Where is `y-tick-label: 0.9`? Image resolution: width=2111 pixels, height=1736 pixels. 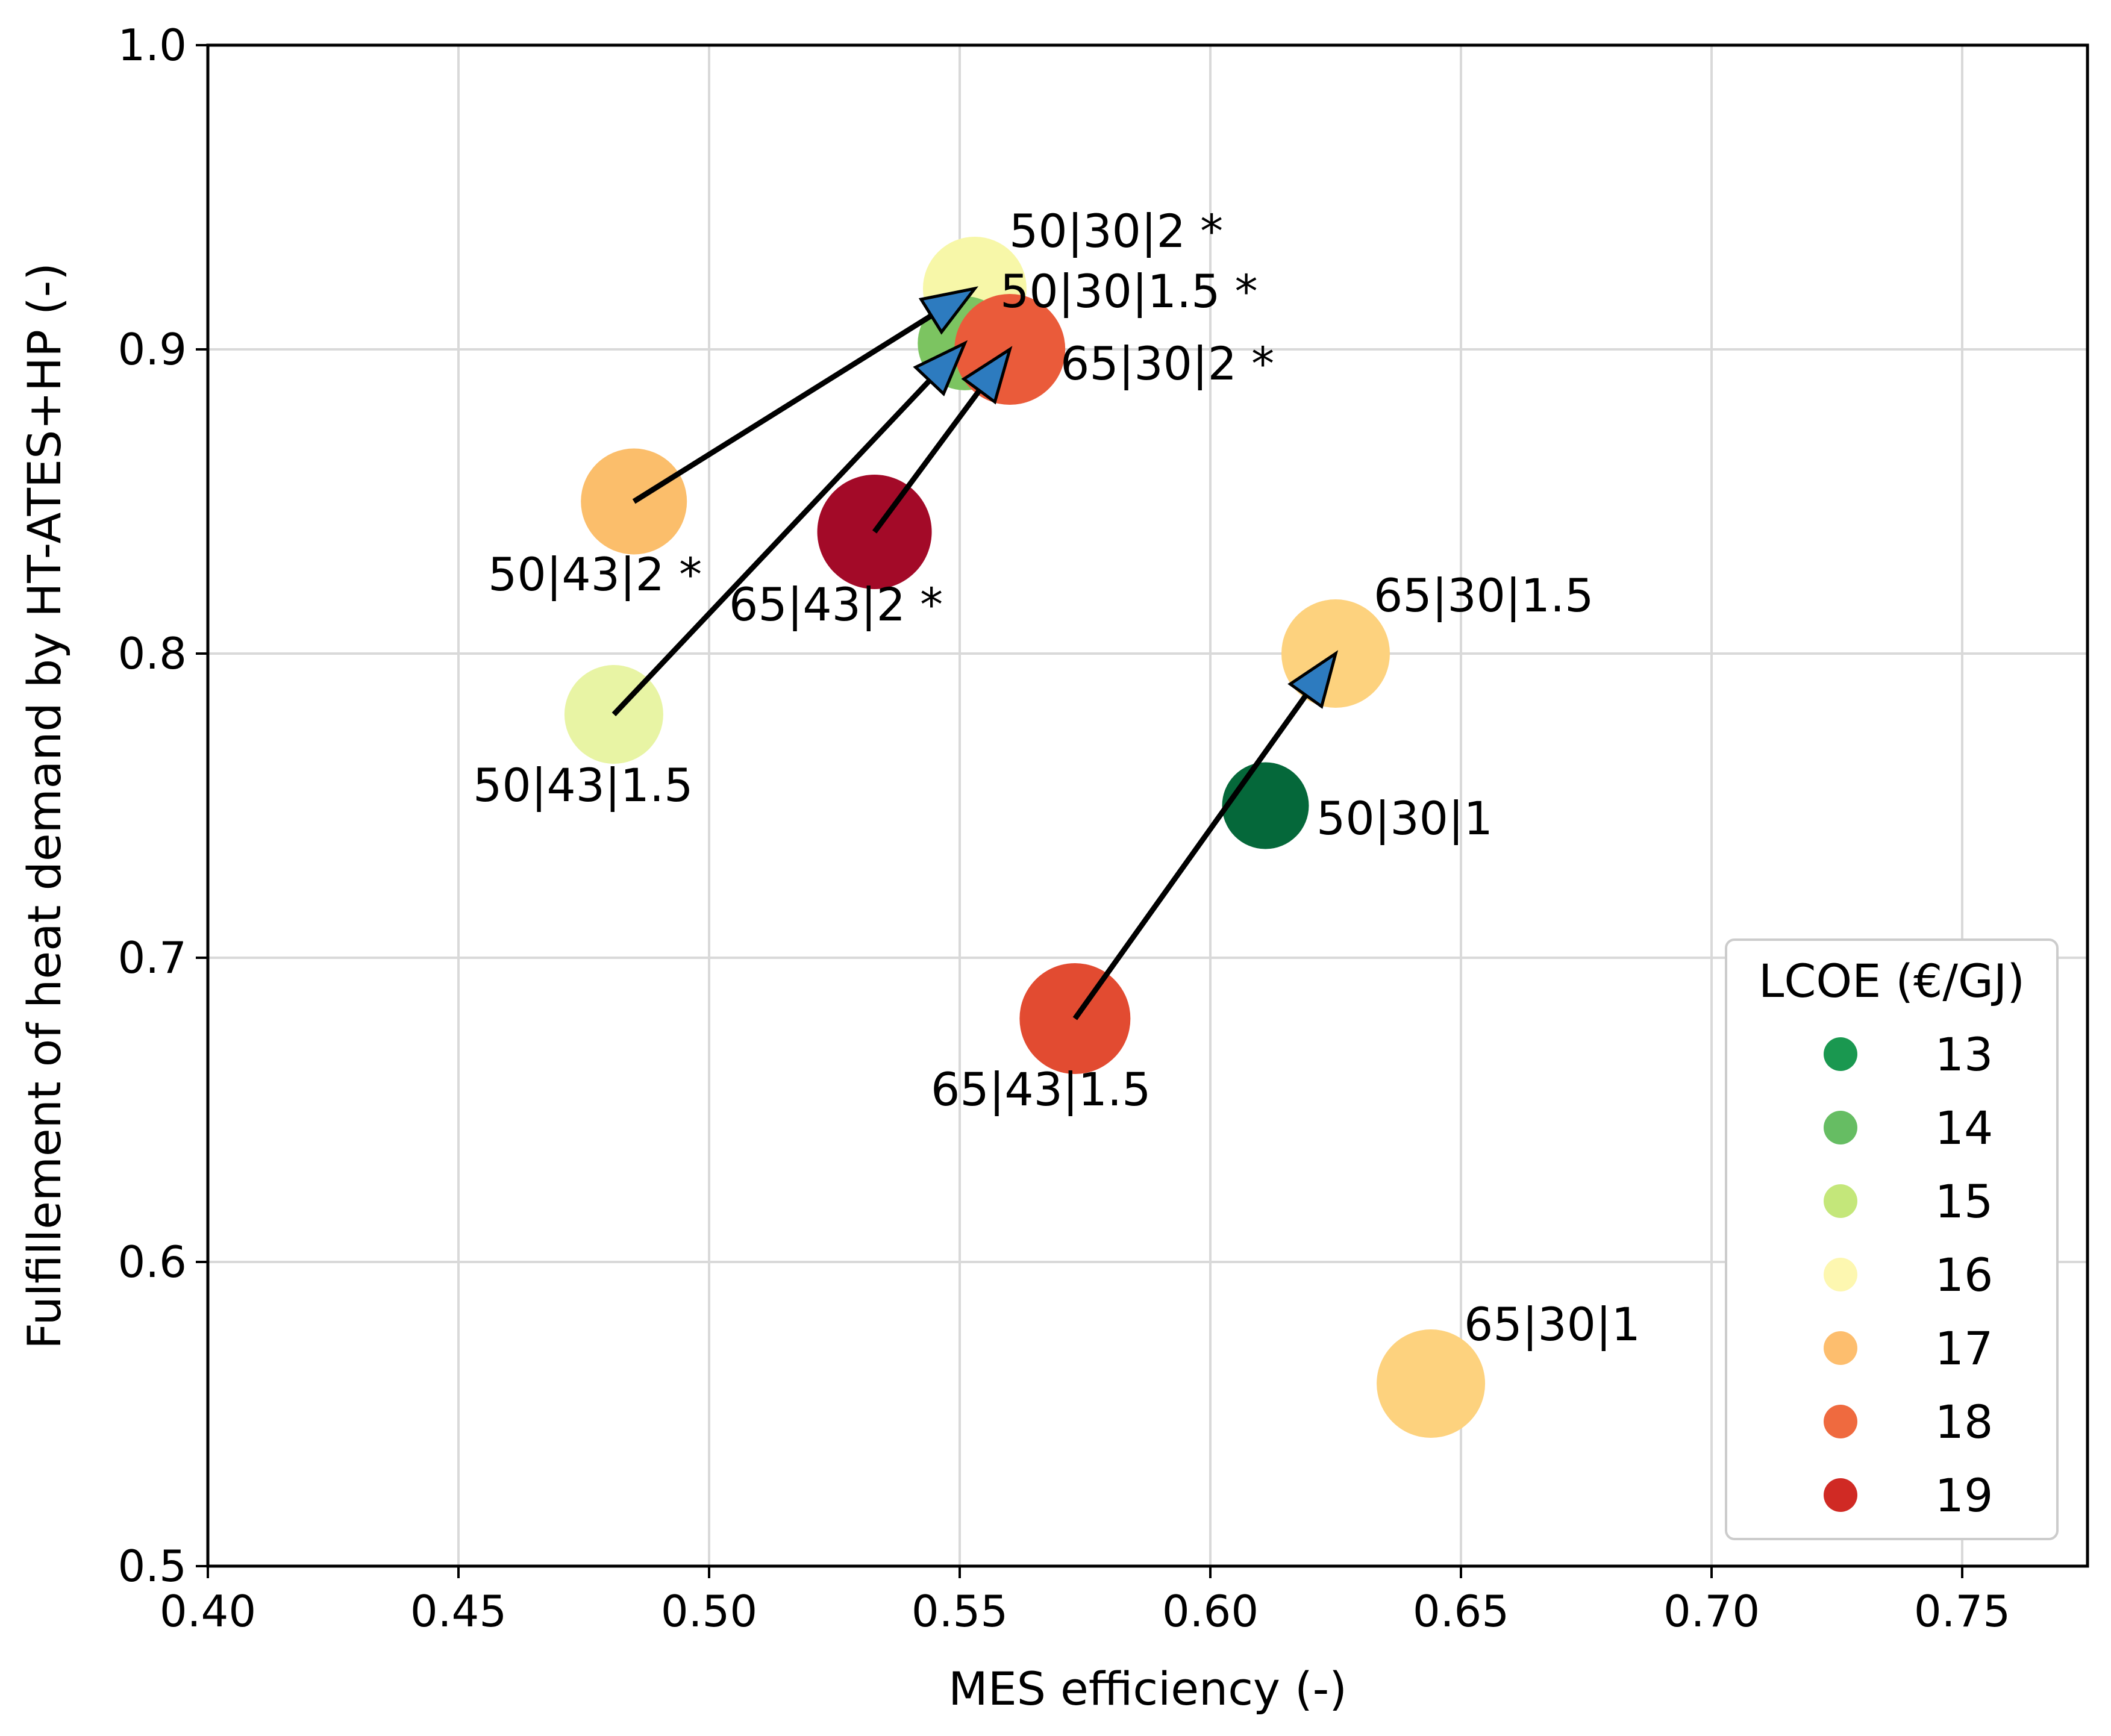 y-tick-label: 0.9 is located at coordinates (152, 349).